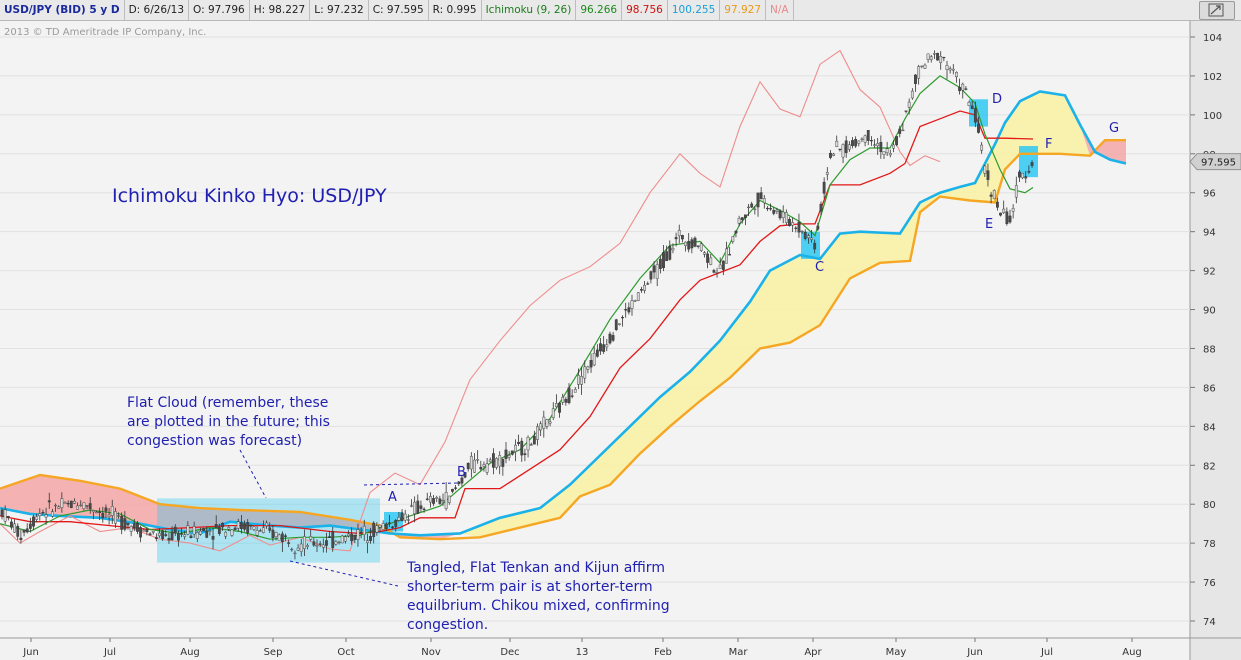  I want to click on y-axis-panel, so click(1215, 340).